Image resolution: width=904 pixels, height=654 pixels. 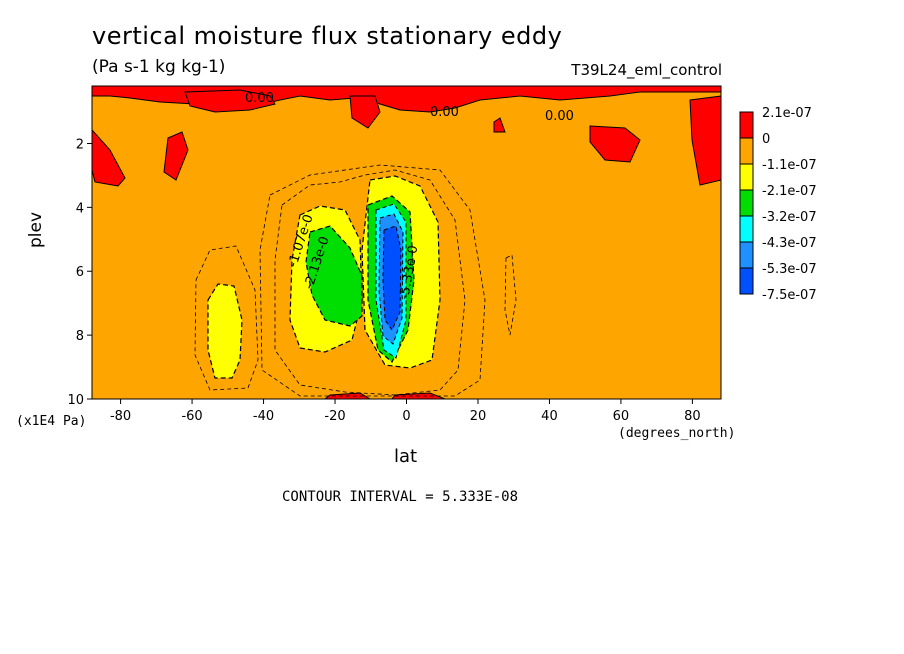 I want to click on y-tick-label: 8, so click(x=80, y=336).